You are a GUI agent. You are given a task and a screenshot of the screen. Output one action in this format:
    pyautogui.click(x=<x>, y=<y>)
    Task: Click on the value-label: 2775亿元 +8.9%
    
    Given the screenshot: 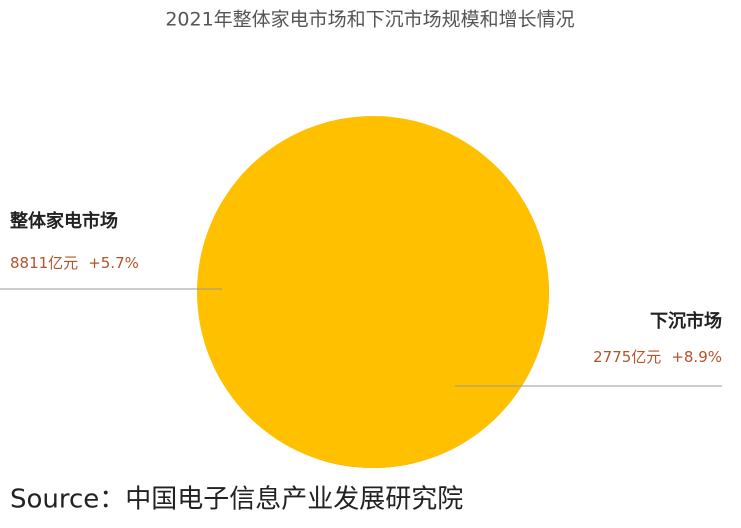 What is the action you would take?
    pyautogui.click(x=657, y=357)
    